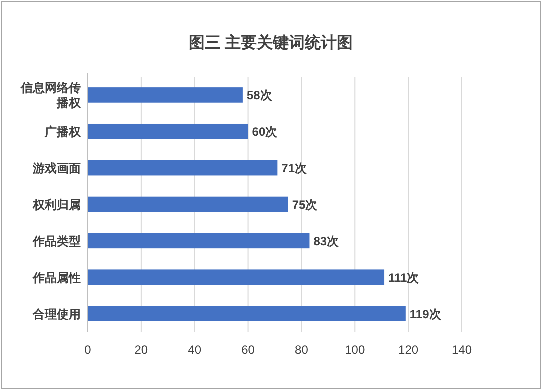 Image resolution: width=542 pixels, height=390 pixels. I want to click on y-tick-label: 广播权, so click(63, 132).